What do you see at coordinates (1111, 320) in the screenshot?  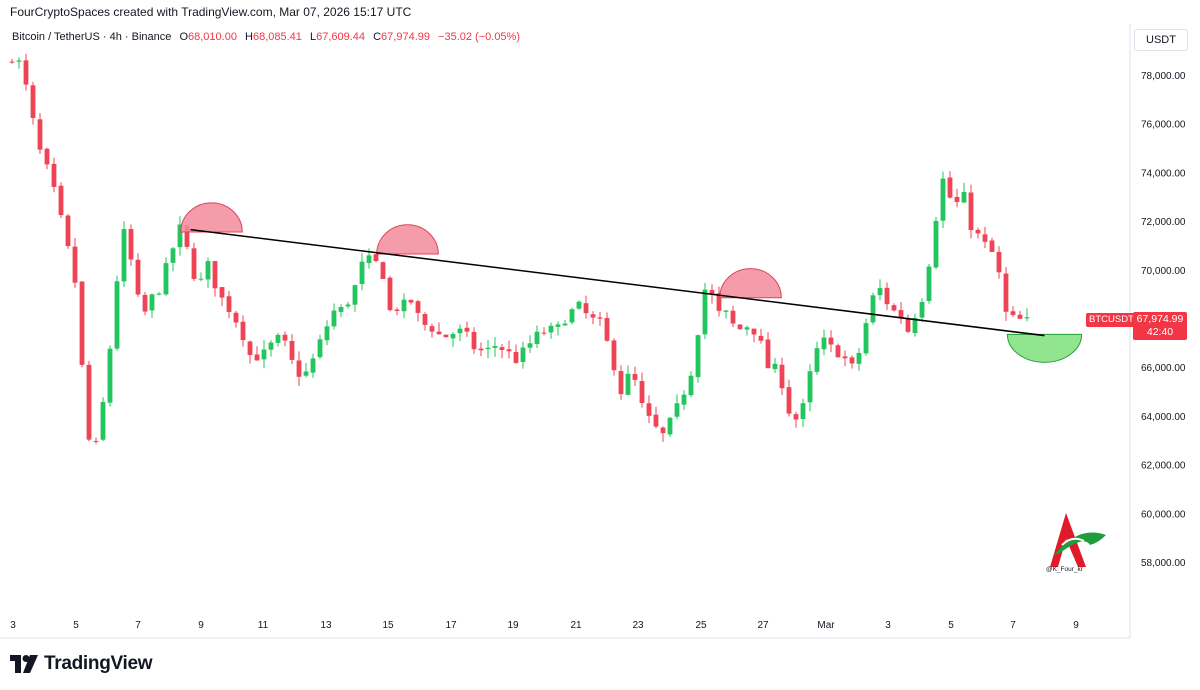 I see `symbol-price-tag: BTCUSDT` at bounding box center [1111, 320].